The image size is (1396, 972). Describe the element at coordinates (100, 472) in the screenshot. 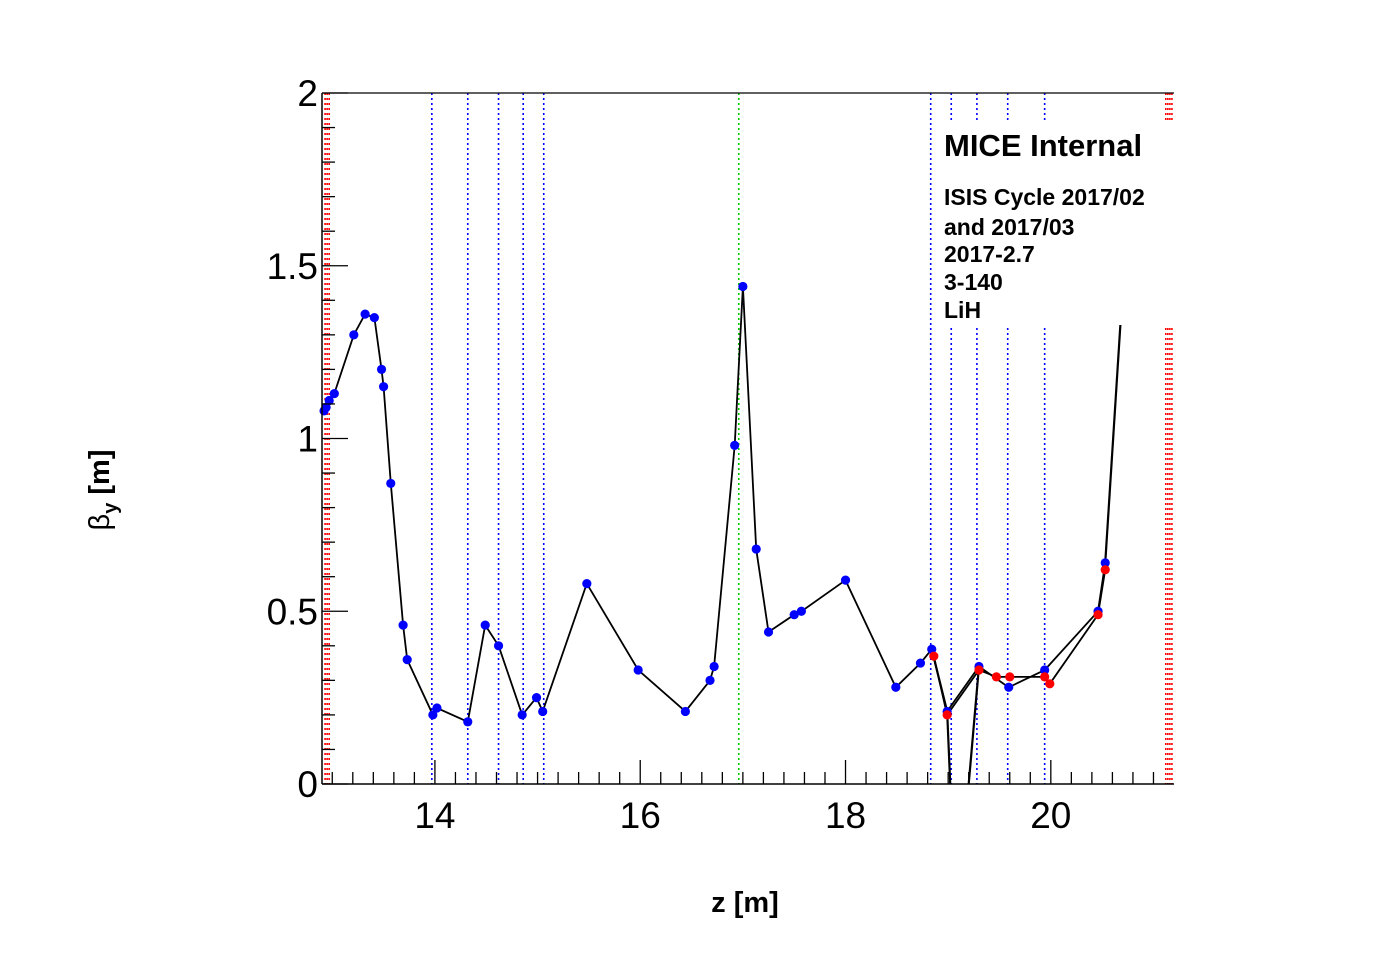

I see `y-axis-label-unit: [m]` at that location.